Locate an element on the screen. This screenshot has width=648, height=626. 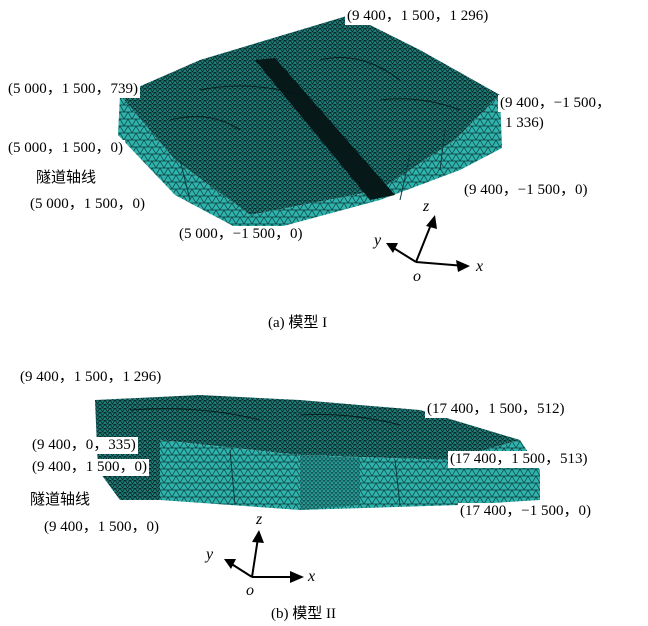
axis-b-o: o is located at coordinates (250, 590).